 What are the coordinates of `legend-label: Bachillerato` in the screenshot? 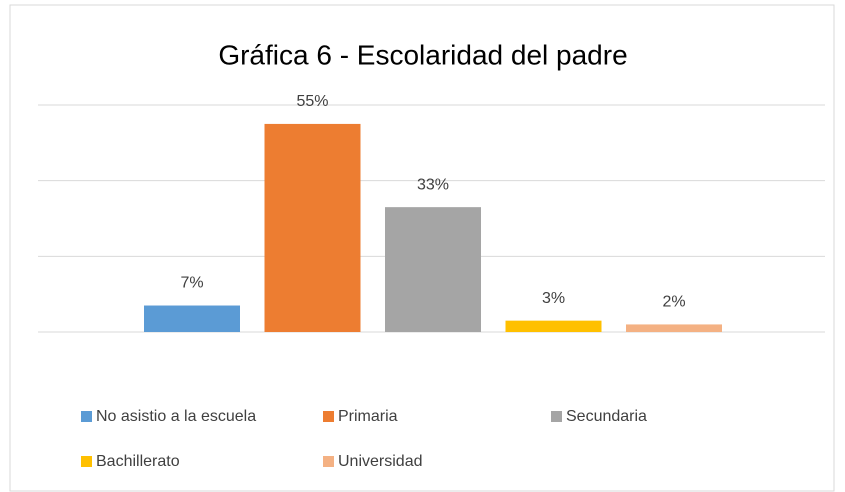 It's located at (138, 461).